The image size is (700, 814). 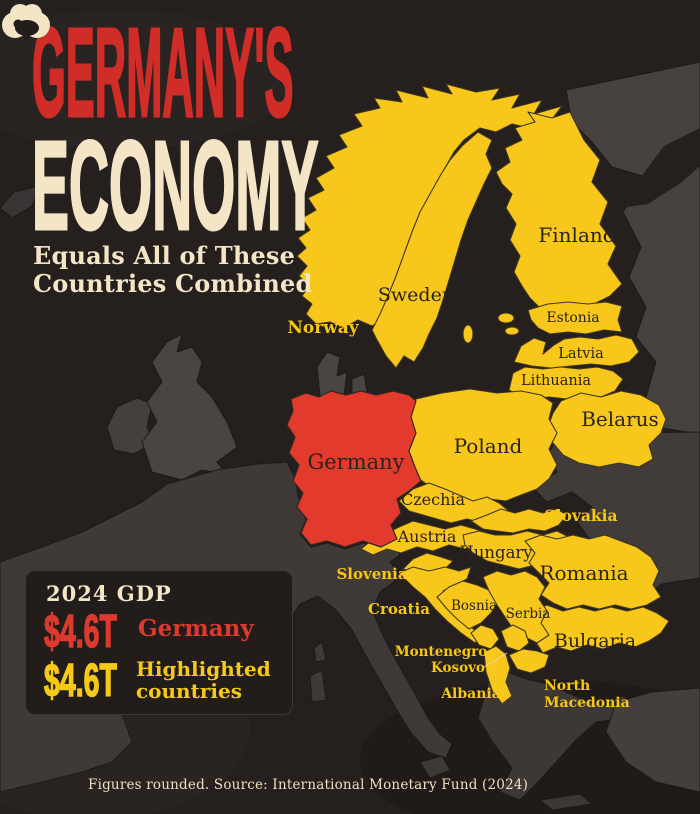 I want to click on island-corsica, so click(x=320, y=652).